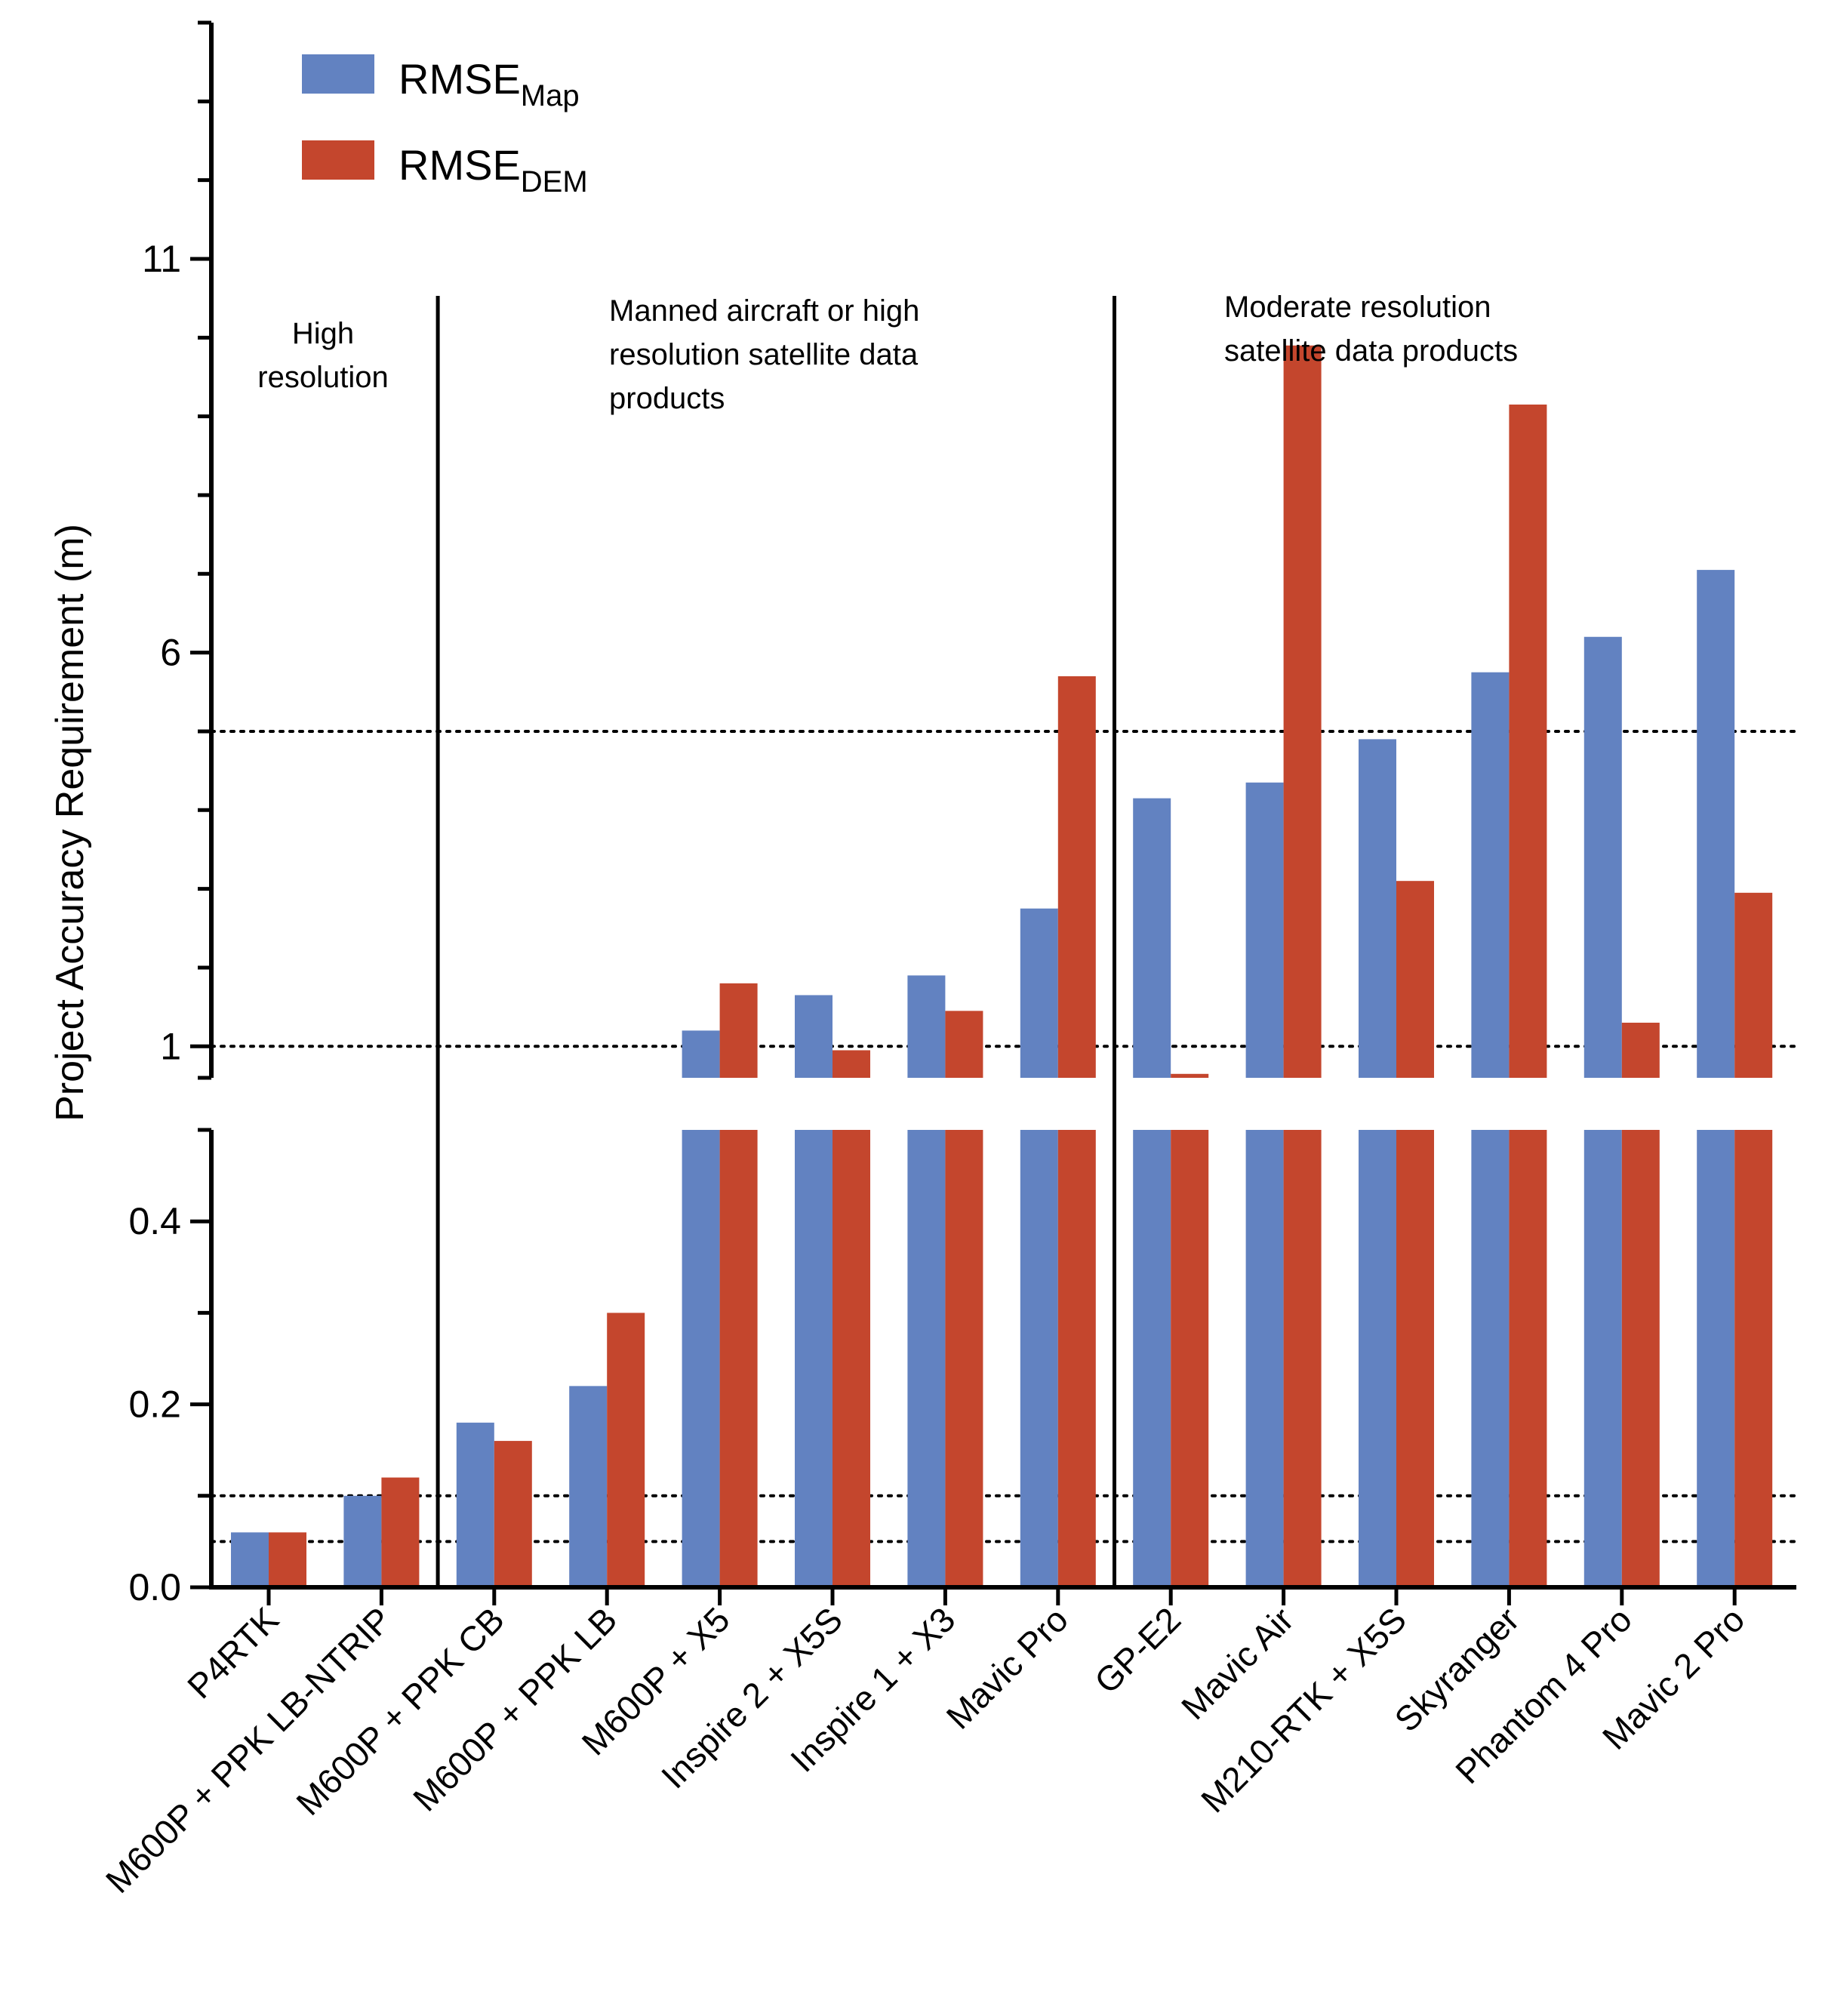  I want to click on bar-skyranger-dem, so click(1528, 995).